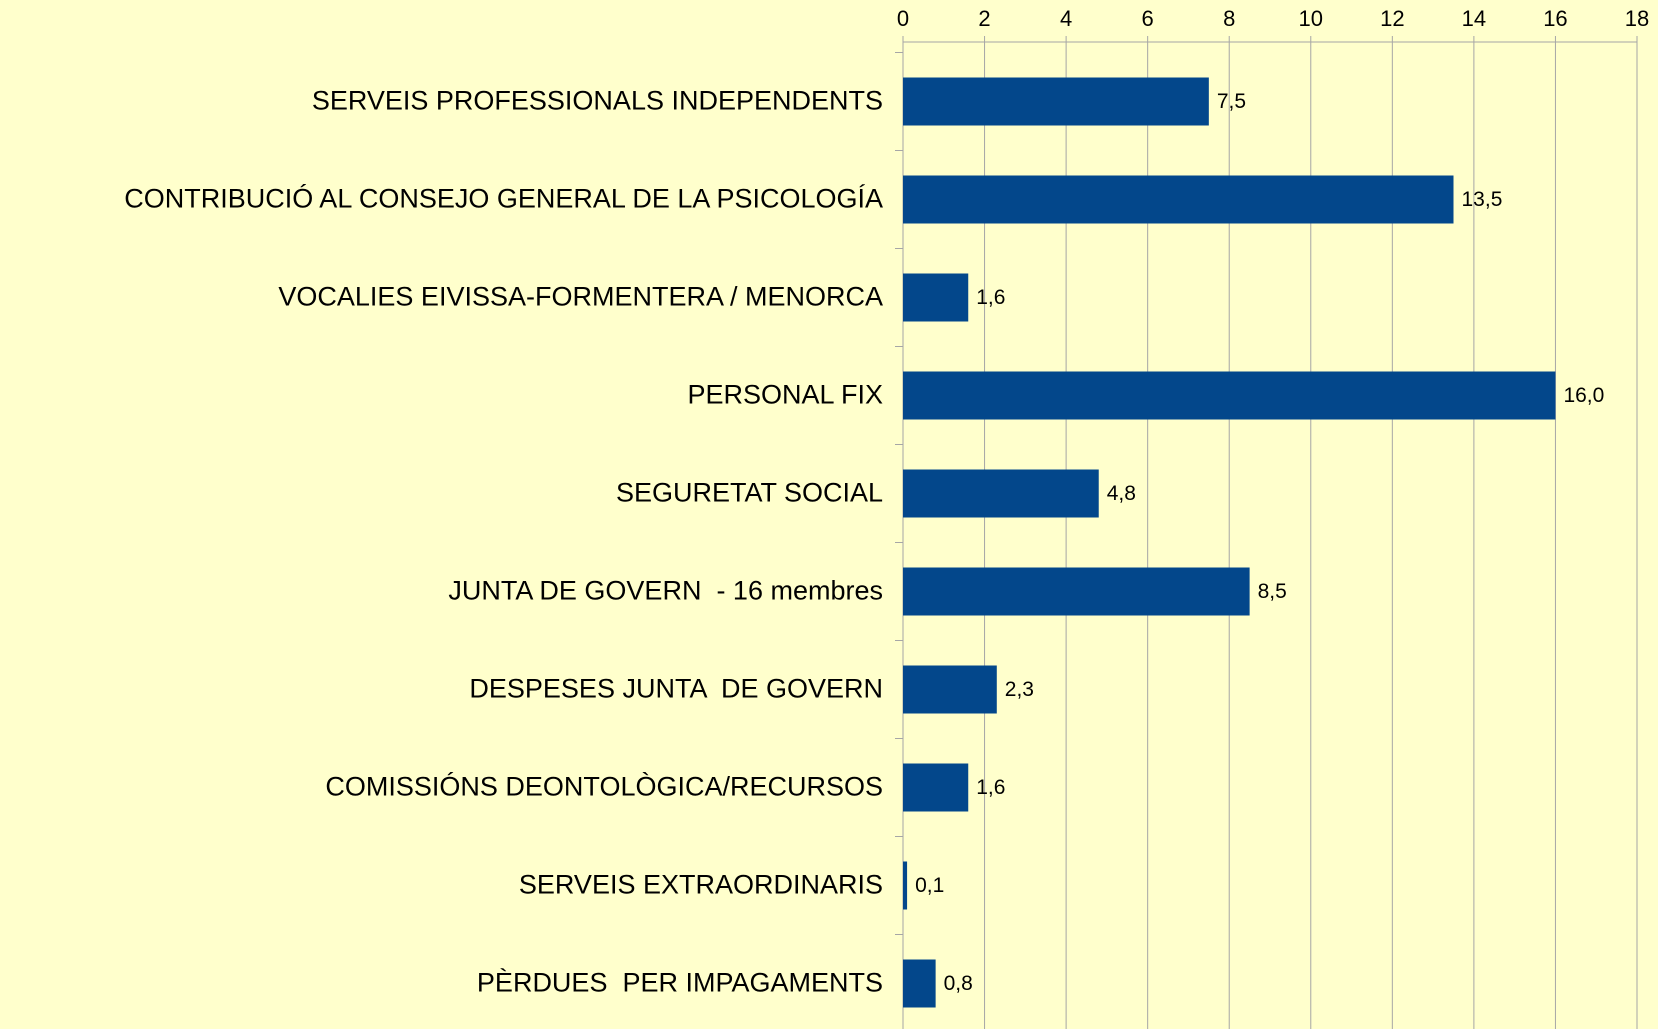 The image size is (1658, 1029). I want to click on category-label: COMISSIÓNS DEONTOLÒGICA/RECURSOS, so click(604, 786).